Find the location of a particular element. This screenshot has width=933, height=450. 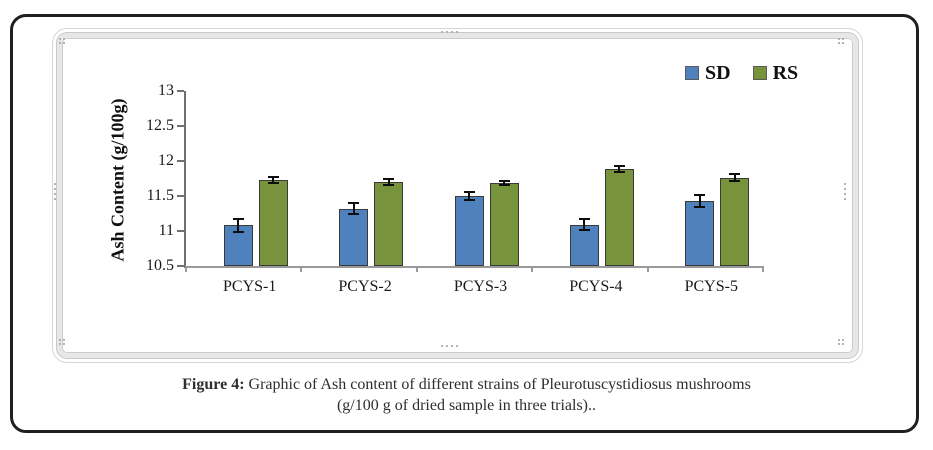

y-axis-line is located at coordinates (185, 179).